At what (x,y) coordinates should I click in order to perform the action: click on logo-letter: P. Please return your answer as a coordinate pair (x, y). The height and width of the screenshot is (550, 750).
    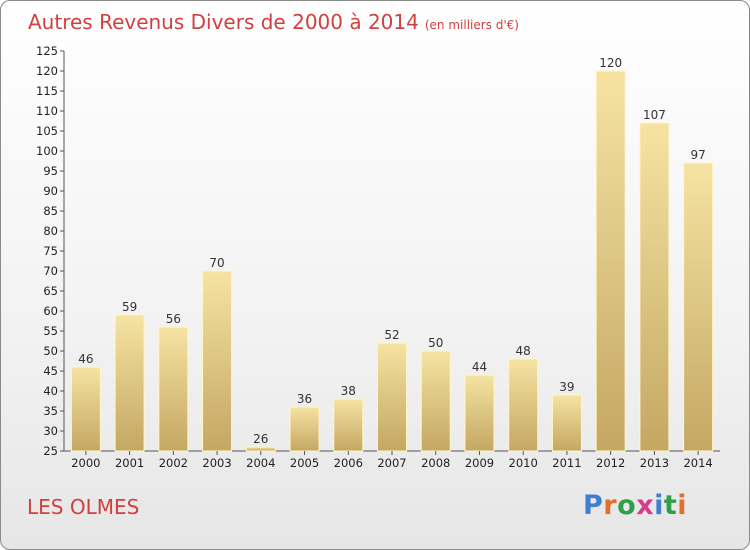
    Looking at the image, I should click on (593, 505).